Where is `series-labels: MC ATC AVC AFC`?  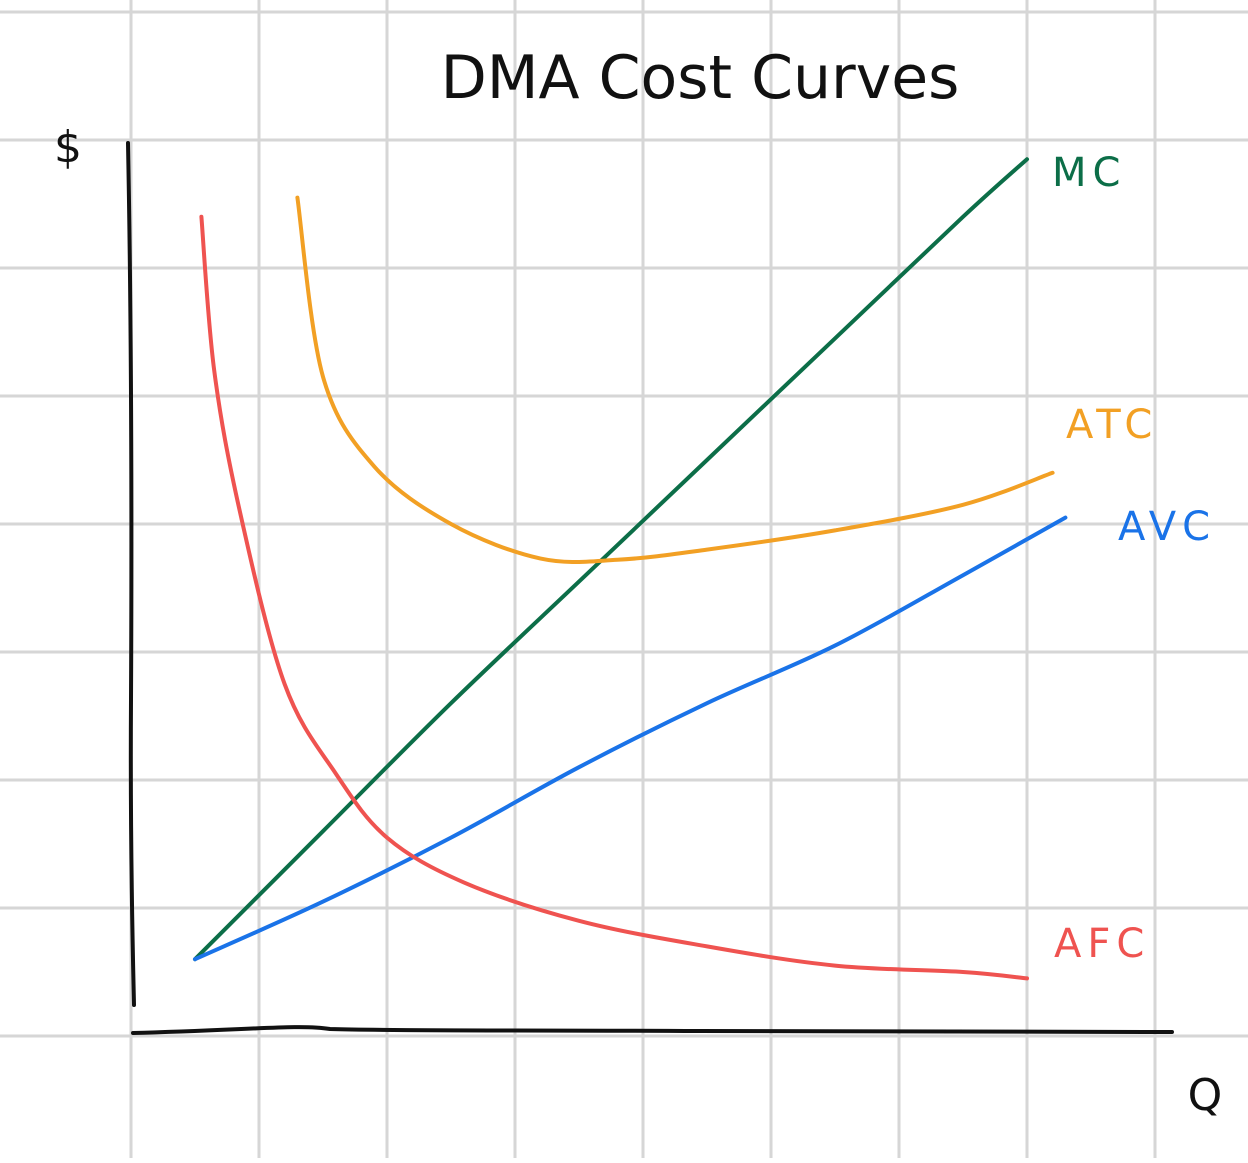 series-labels: MC ATC AVC AFC is located at coordinates (1134, 558).